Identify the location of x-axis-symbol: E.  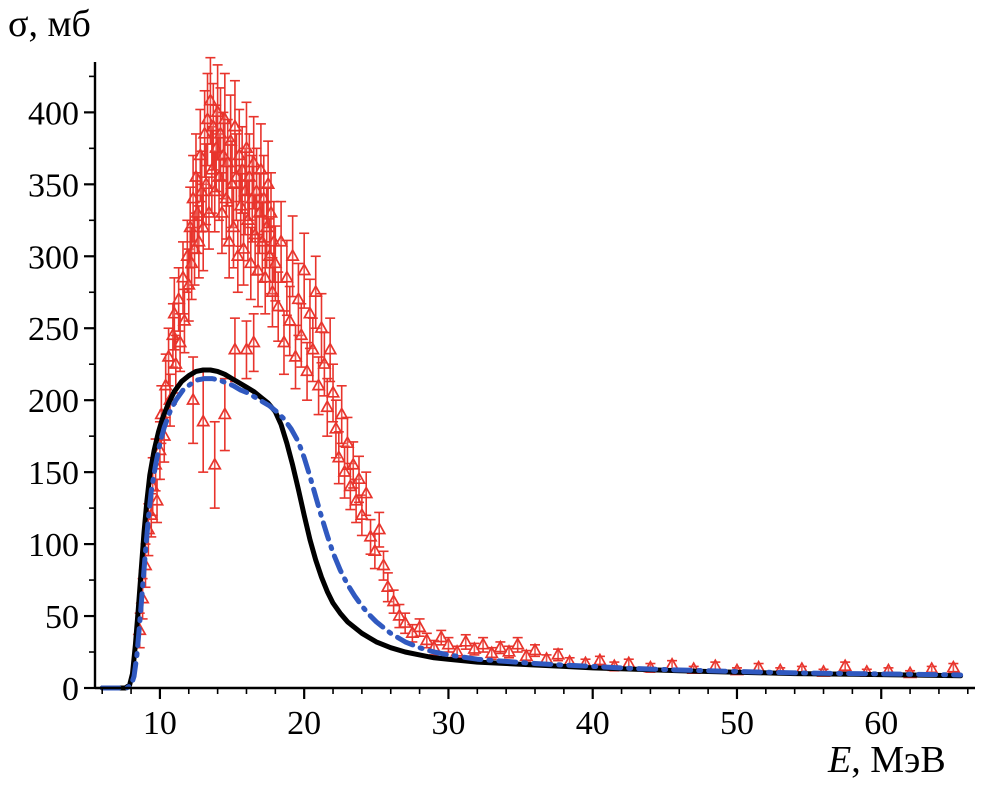
(840, 760).